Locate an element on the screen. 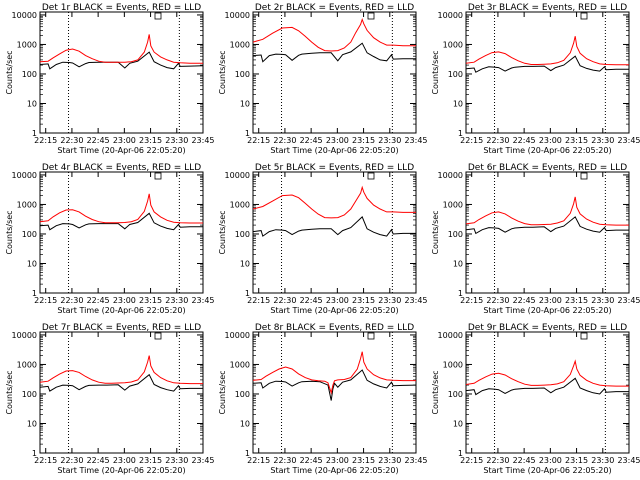 The image size is (640, 480). chart-title: Det 8r BLACK = Events, RED = LLD is located at coordinates (334, 328).